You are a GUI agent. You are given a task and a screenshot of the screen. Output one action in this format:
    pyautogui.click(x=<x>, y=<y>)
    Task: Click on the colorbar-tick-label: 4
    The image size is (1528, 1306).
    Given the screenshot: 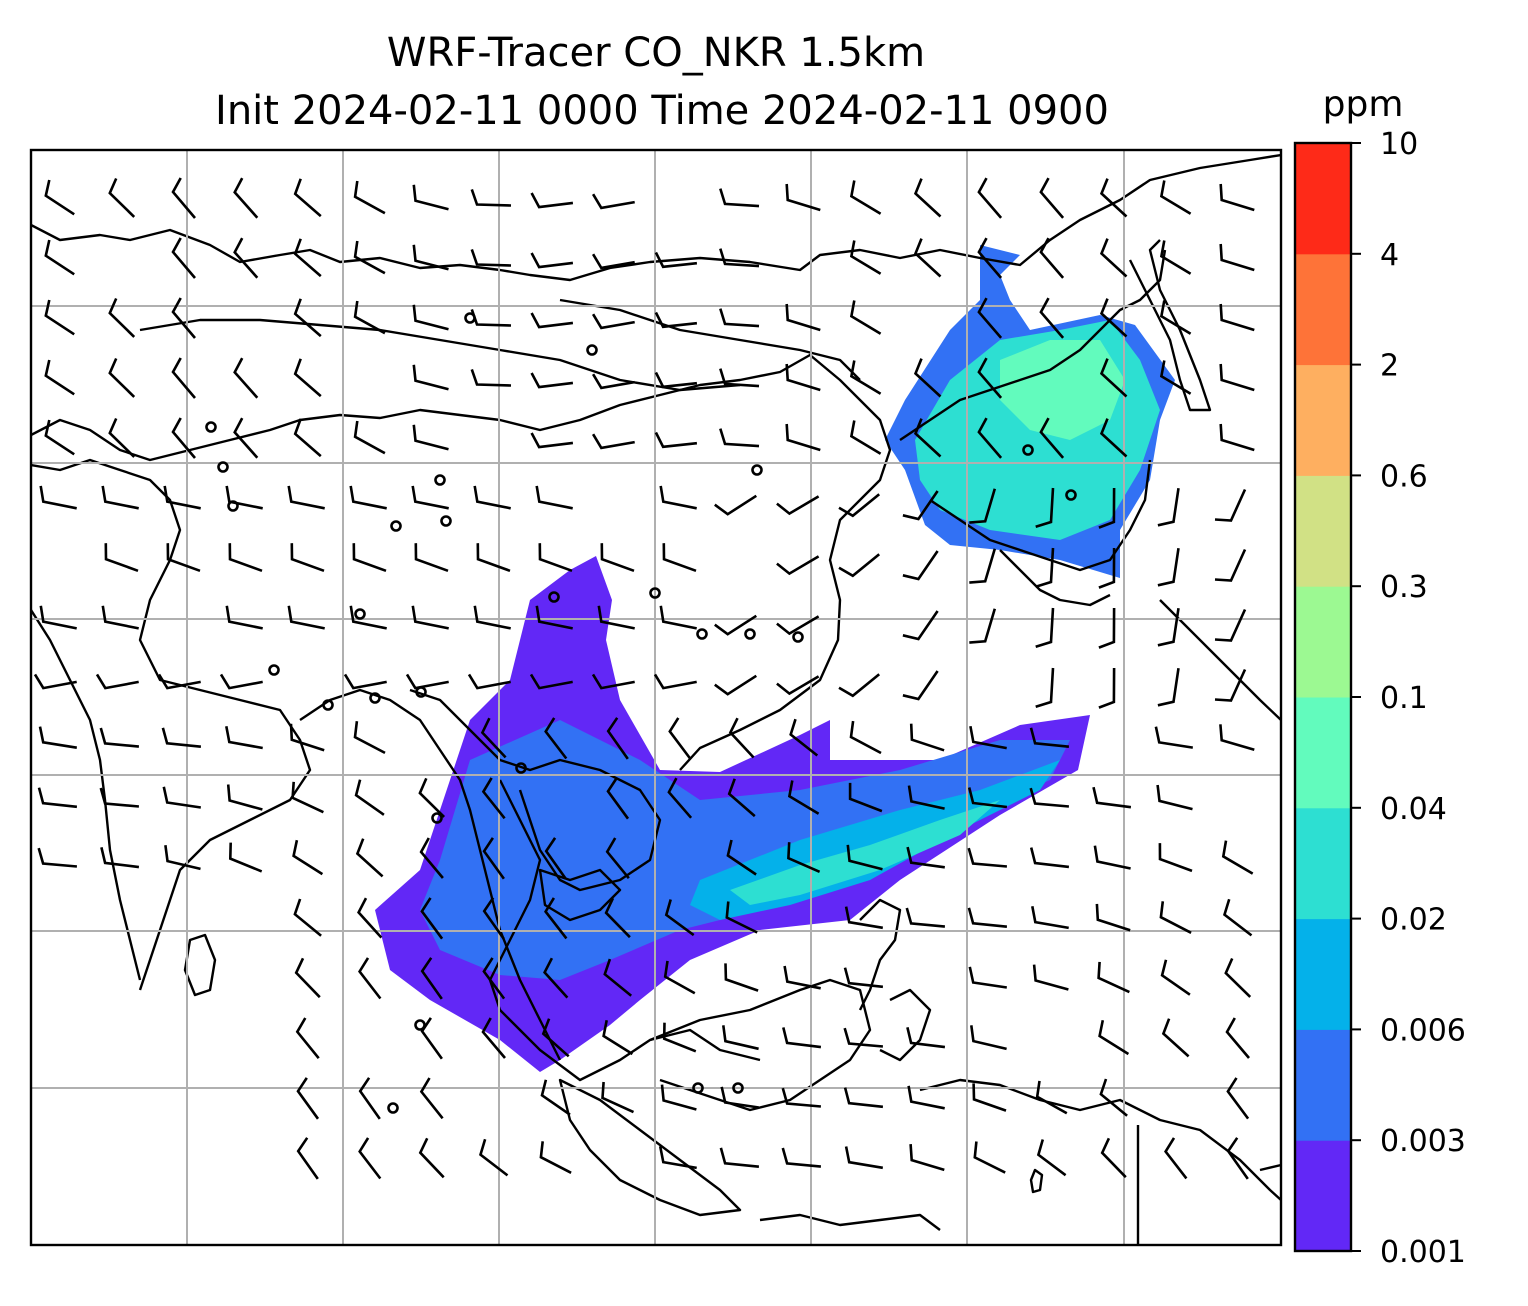 What is the action you would take?
    pyautogui.click(x=1389, y=255)
    